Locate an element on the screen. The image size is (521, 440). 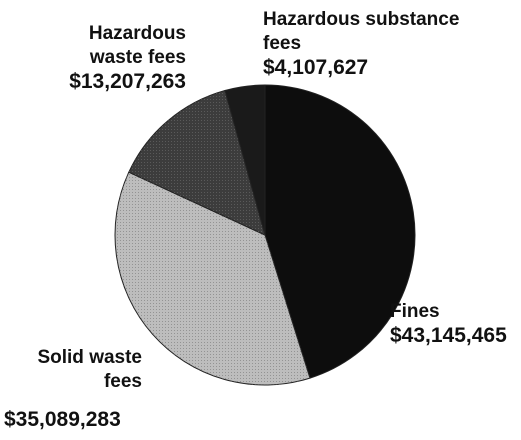
slice-label: Hazardous waste fees $13,207,263 is located at coordinates (108, 58).